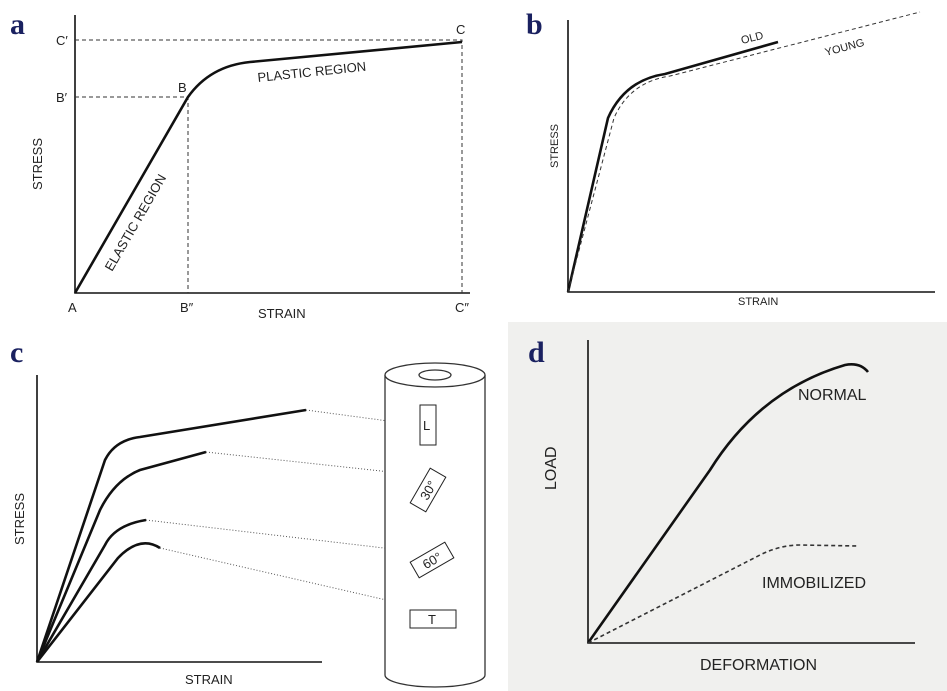 The image size is (947, 691). Describe the element at coordinates (182, 87) in the screenshot. I see `point-label: B` at that location.